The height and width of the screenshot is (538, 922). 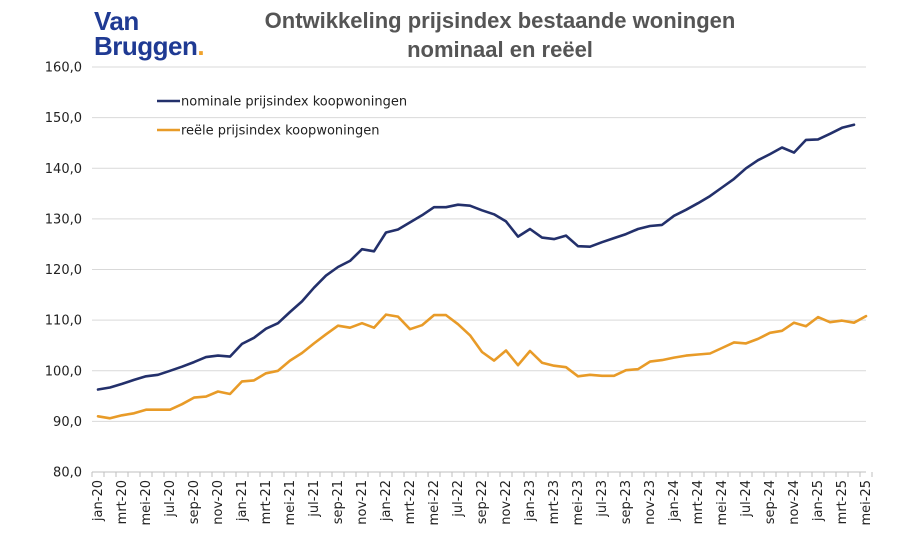 What do you see at coordinates (67, 422) in the screenshot?
I see `y-tick-label: 90,0` at bounding box center [67, 422].